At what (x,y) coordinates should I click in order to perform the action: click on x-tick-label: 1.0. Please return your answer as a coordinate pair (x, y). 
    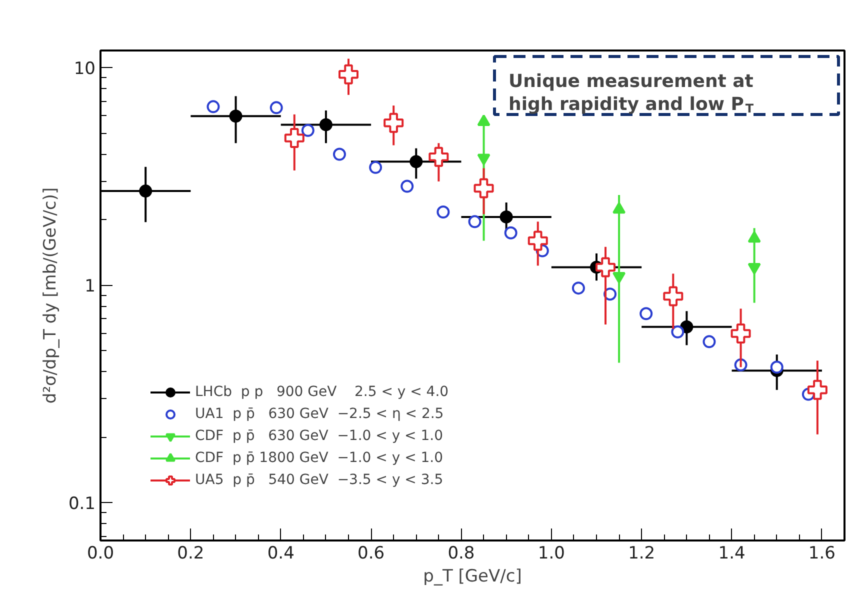
    Looking at the image, I should click on (551, 554).